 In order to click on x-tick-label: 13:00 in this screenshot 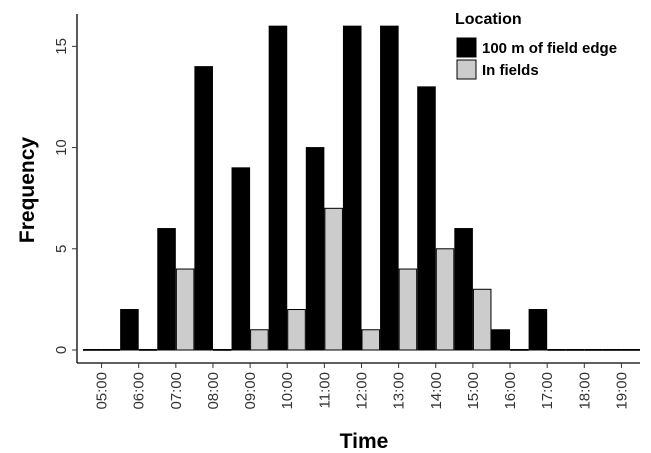, I will do `click(399, 391)`.